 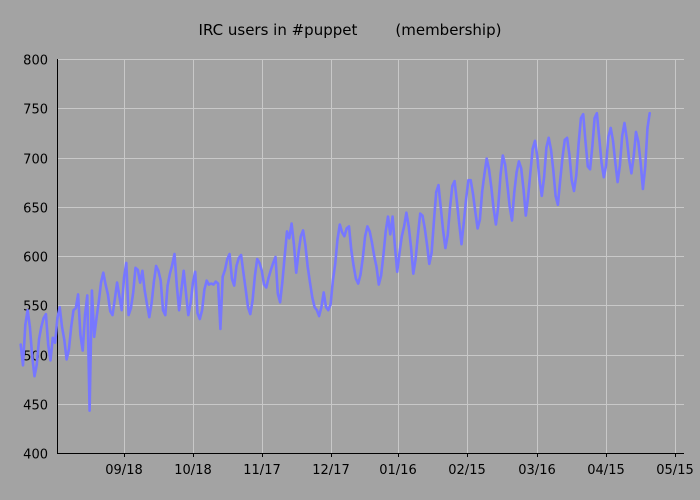 What do you see at coordinates (123, 470) in the screenshot?
I see `x-tick-label-0: 09/18` at bounding box center [123, 470].